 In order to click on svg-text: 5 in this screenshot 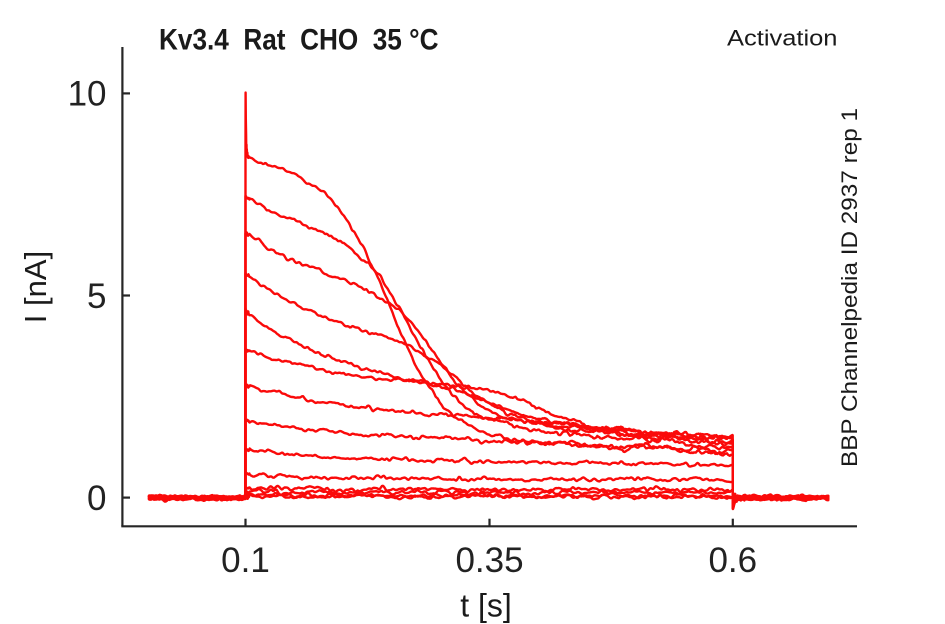, I will do `click(96, 296)`.